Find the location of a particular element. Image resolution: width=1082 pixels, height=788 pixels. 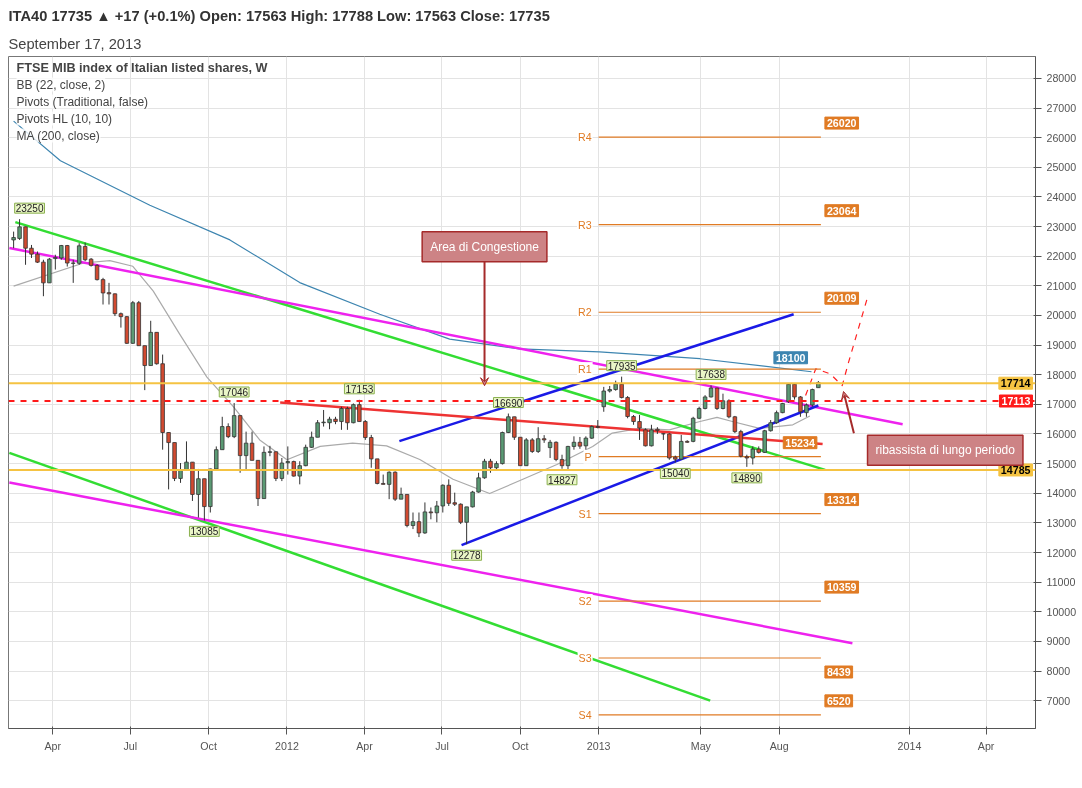

ref-line-label: 14785 is located at coordinates (1015, 469).